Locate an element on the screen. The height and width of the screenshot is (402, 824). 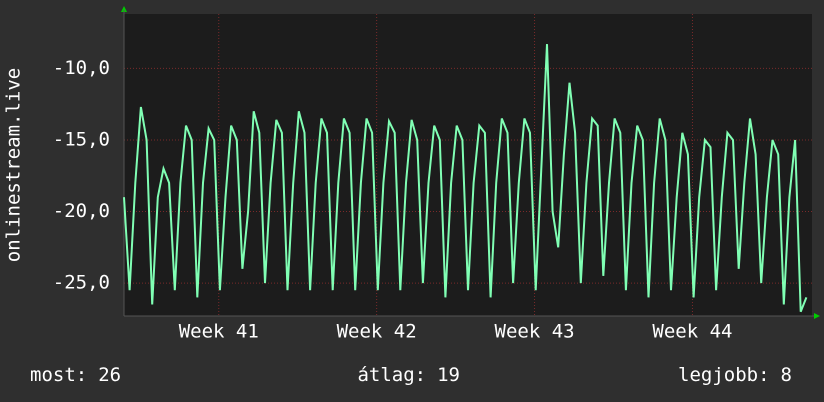
y-tick-label: -25,0 is located at coordinates (81, 283).